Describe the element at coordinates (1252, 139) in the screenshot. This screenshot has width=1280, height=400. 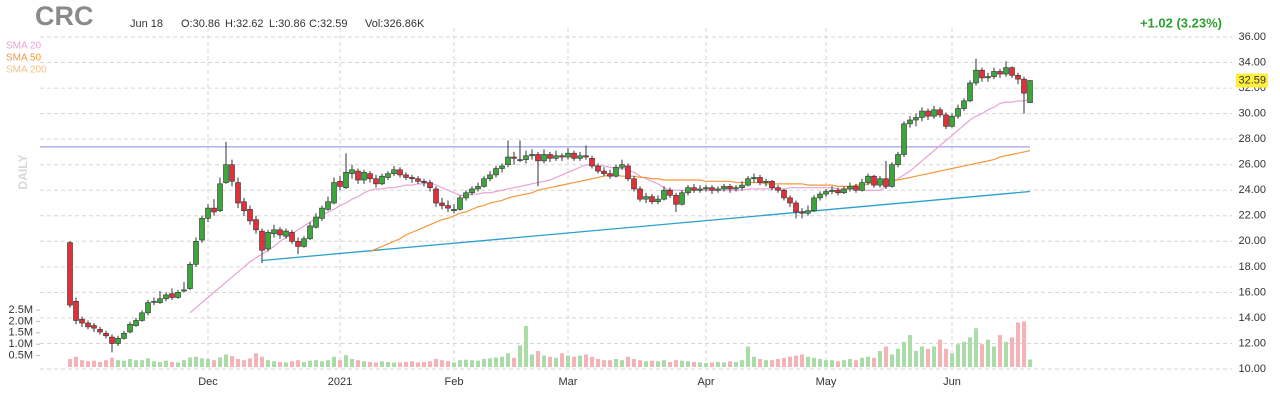
I see `y-tick-label: 28.00` at that location.